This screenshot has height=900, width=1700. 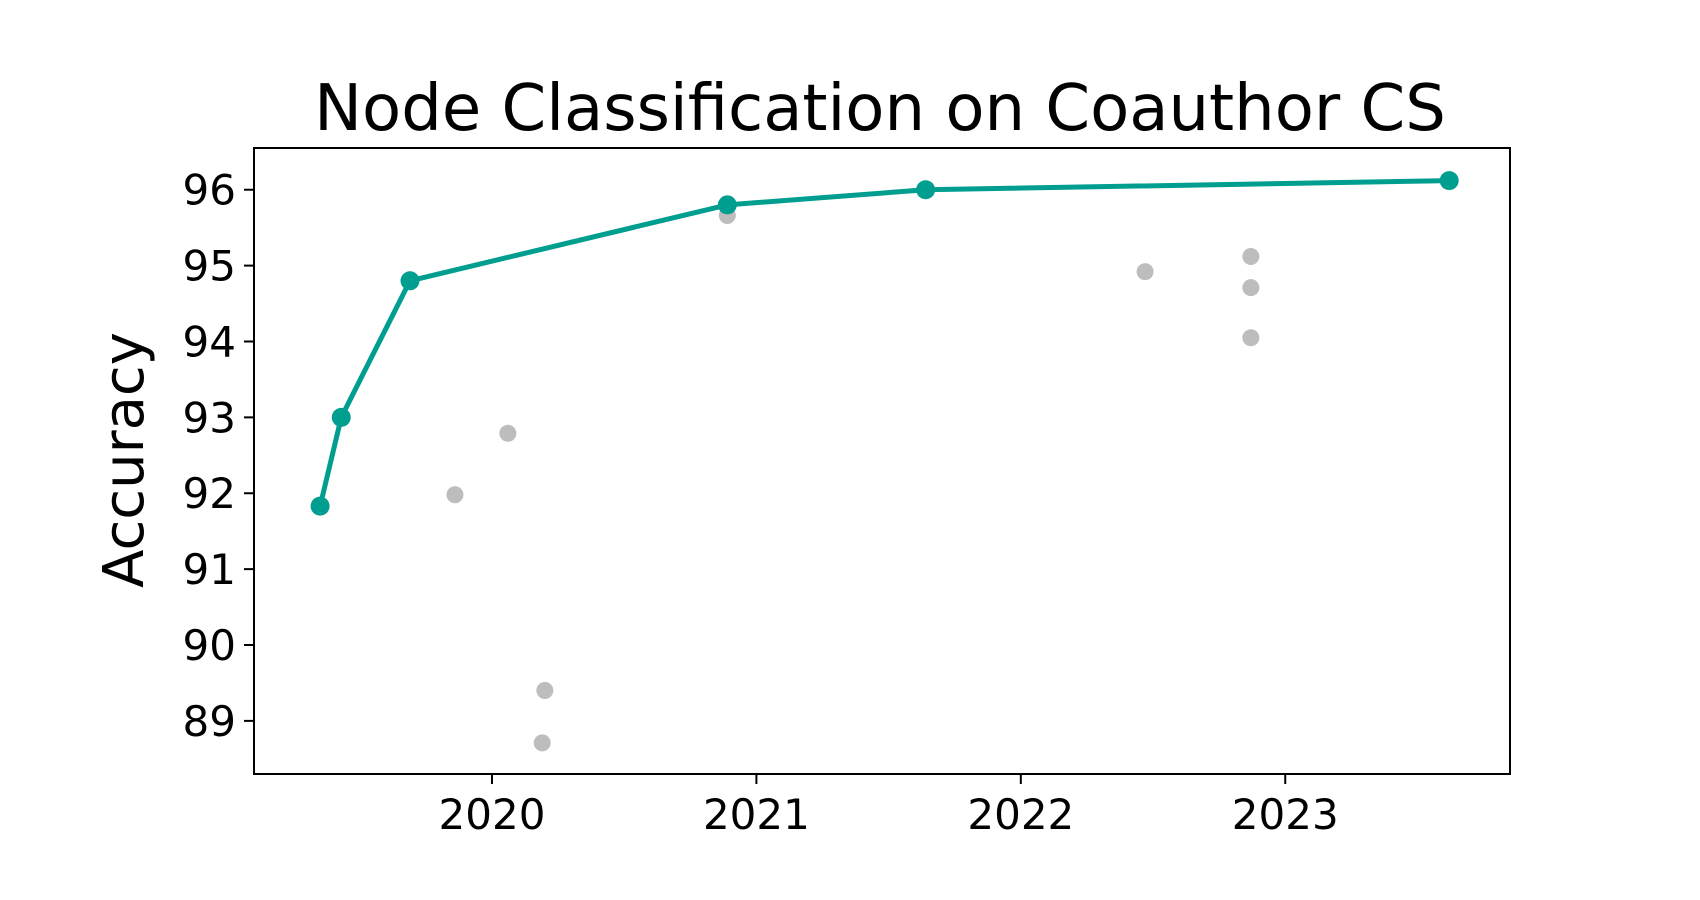 What do you see at coordinates (218, 456) in the screenshot?
I see `y-axis: 89 90 91 92 93 94 95 96` at bounding box center [218, 456].